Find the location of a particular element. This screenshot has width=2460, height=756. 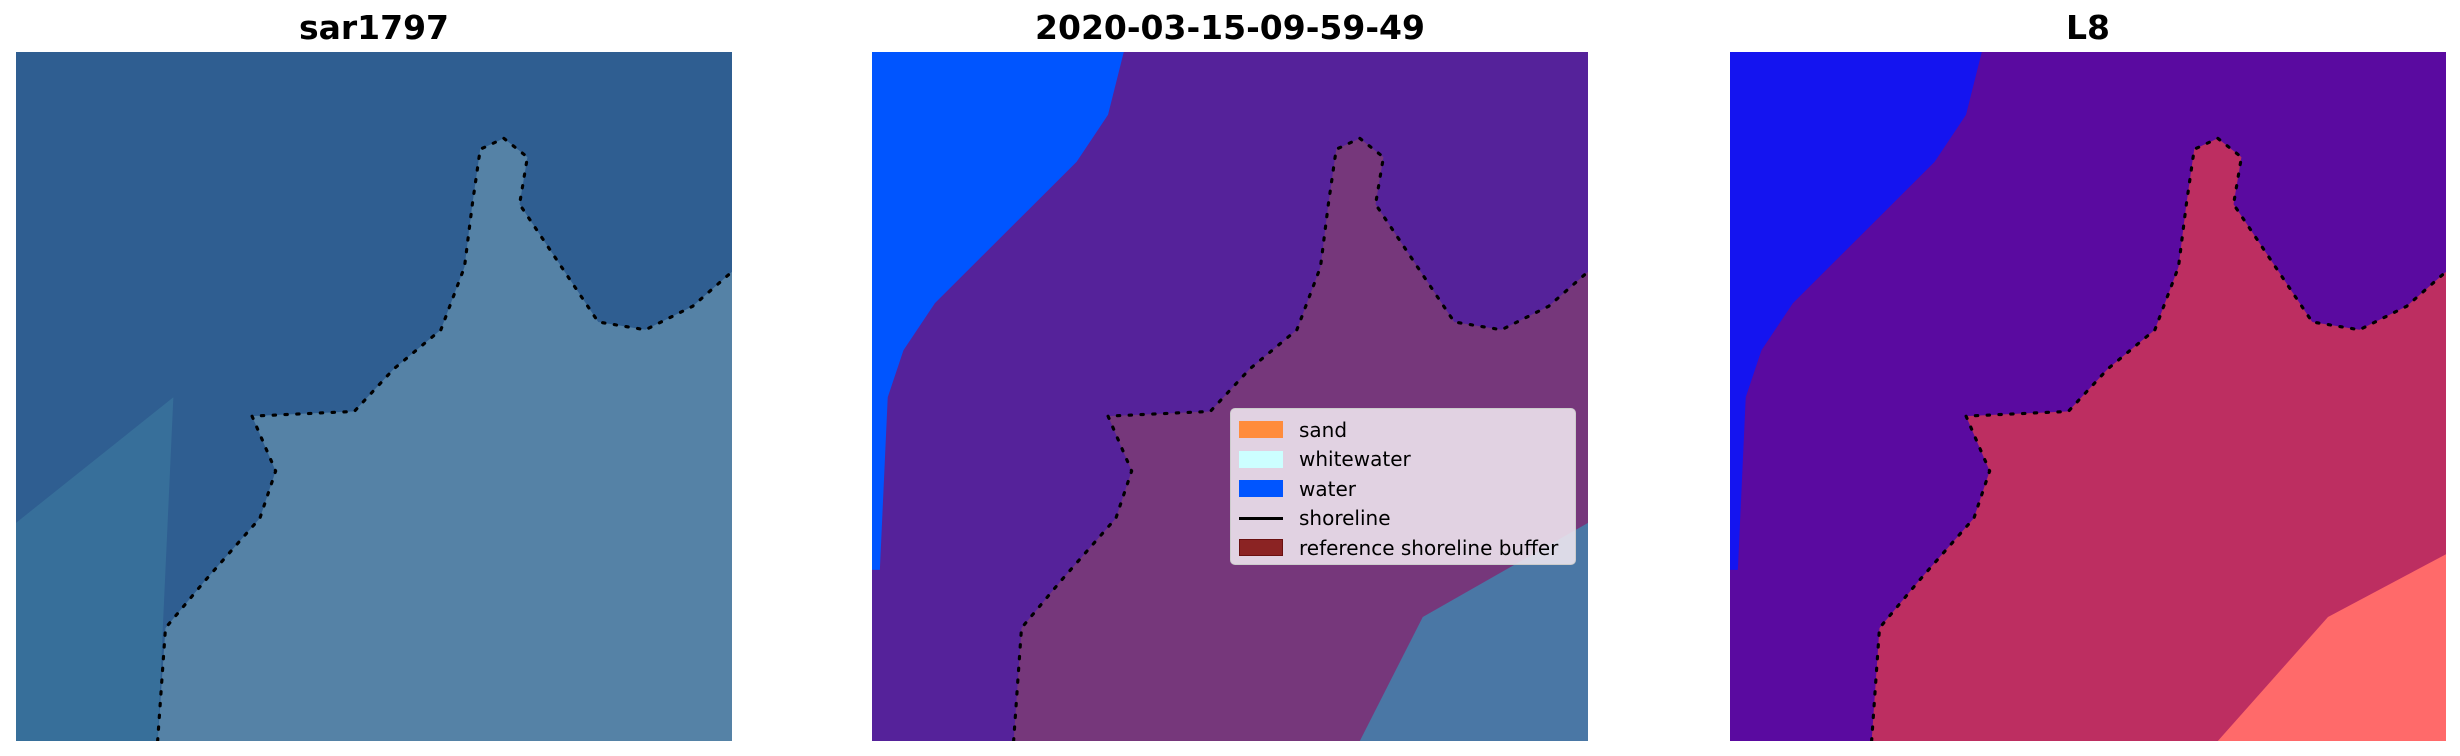

sand-swatch is located at coordinates (1261, 430).